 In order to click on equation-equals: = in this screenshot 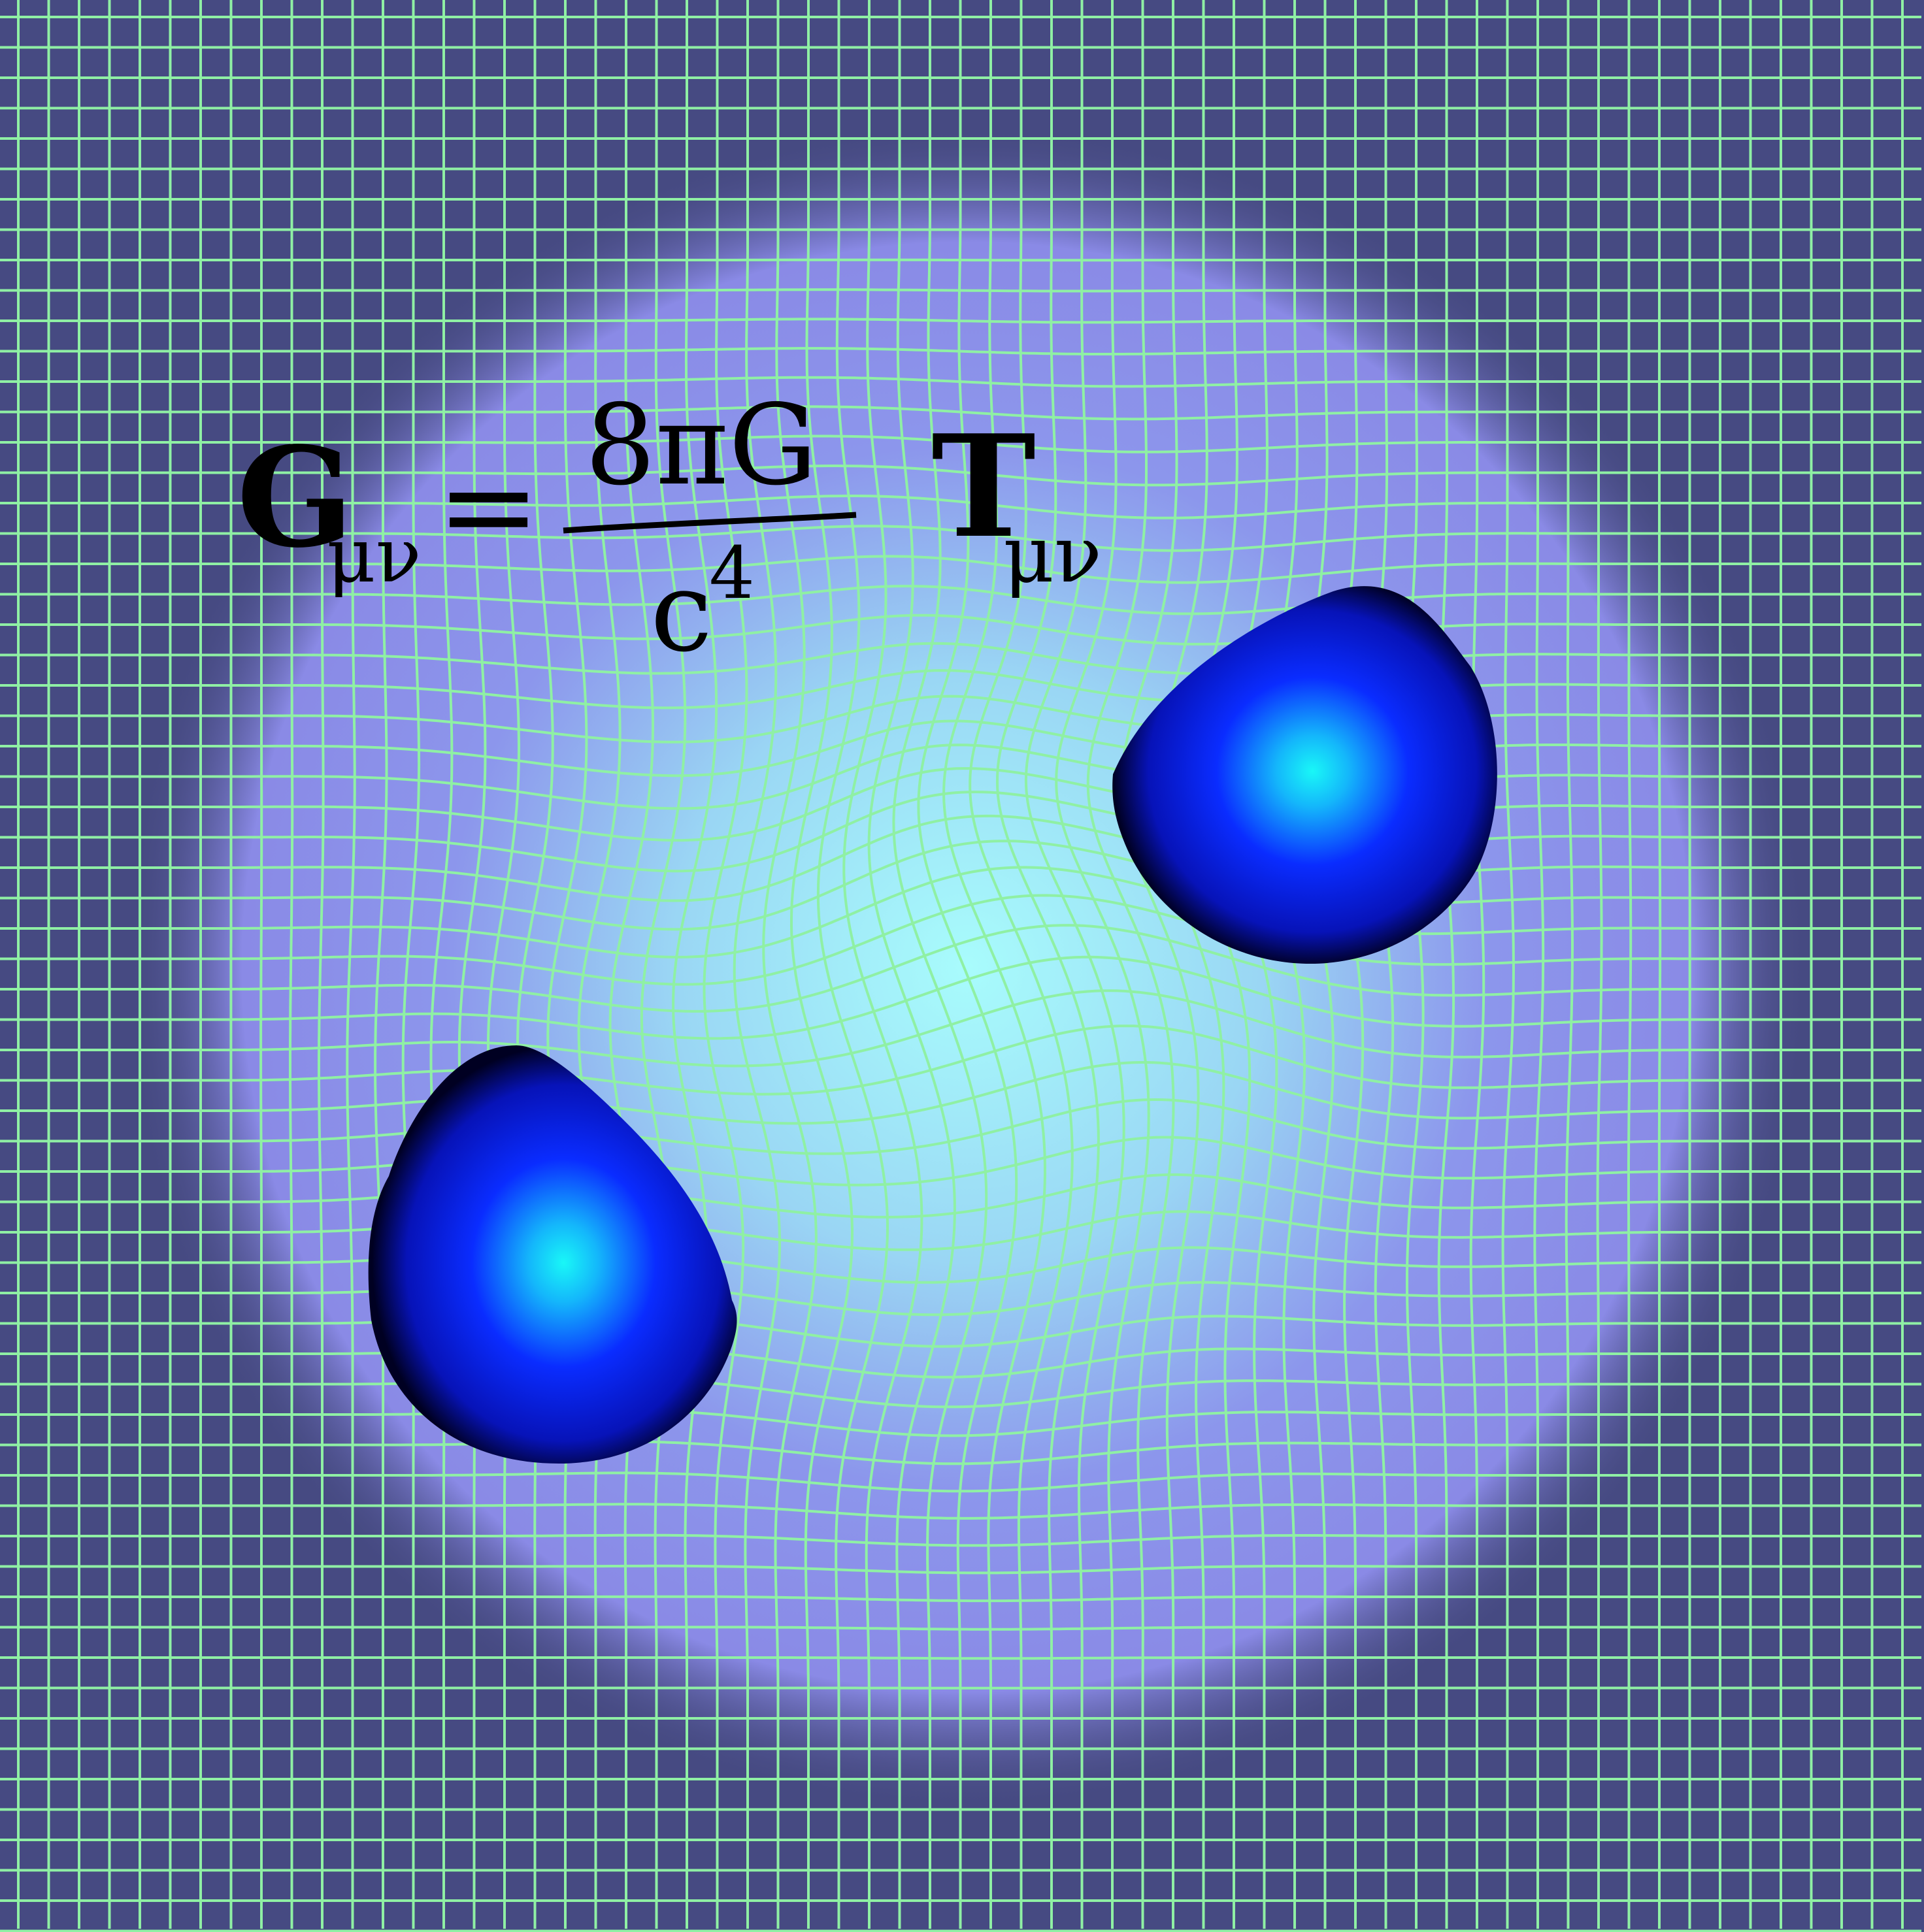, I will do `click(489, 506)`.